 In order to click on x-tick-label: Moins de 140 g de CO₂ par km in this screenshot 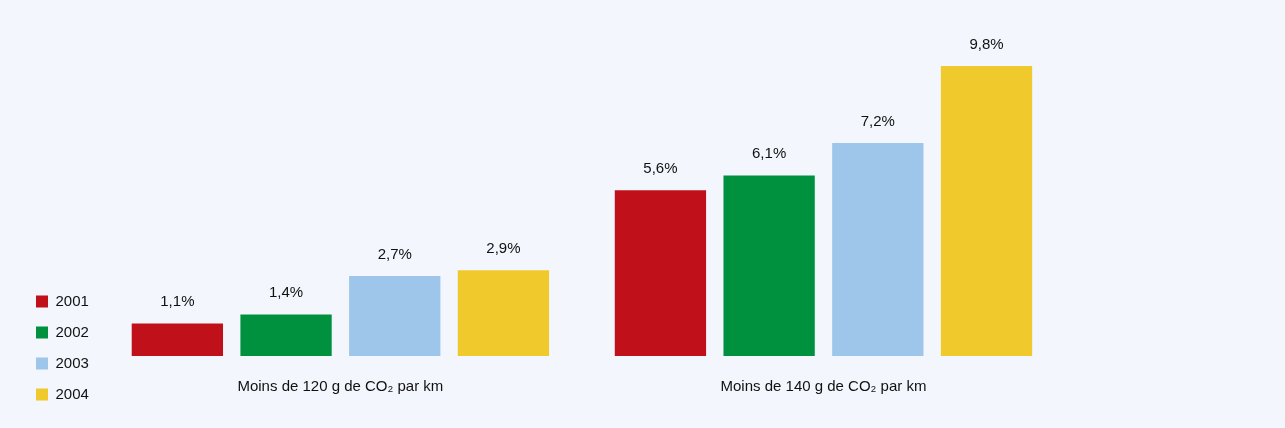, I will do `click(823, 386)`.